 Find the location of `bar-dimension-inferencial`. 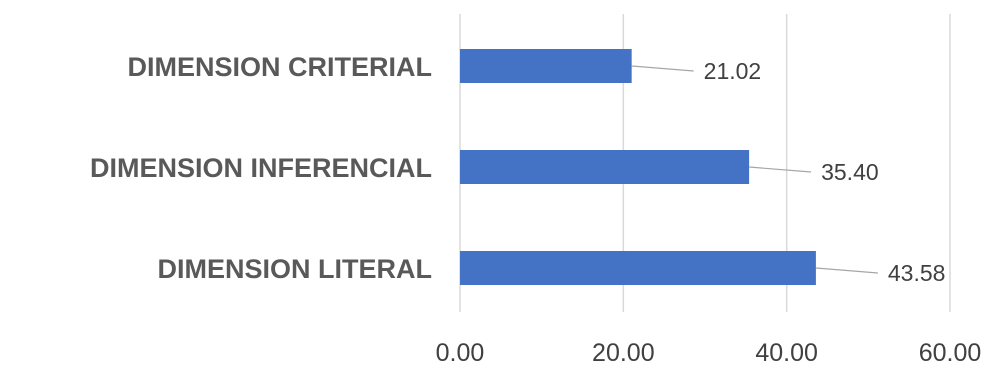

bar-dimension-inferencial is located at coordinates (605, 167).